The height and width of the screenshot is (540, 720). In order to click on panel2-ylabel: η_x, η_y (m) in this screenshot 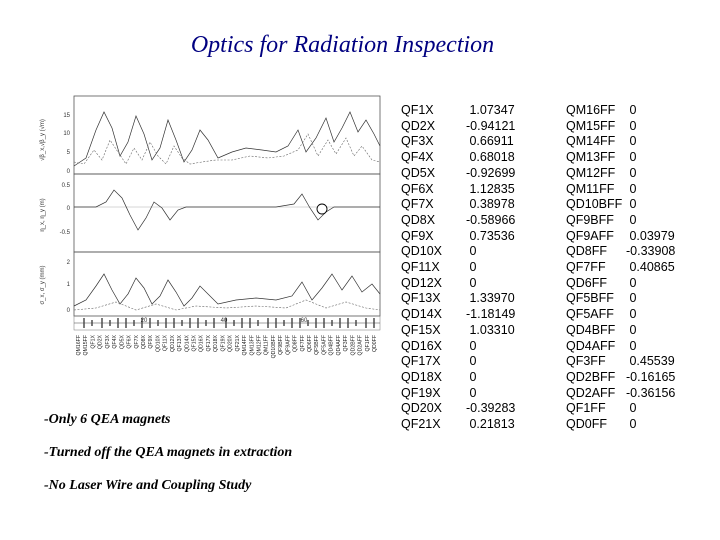, I will do `click(43, 214)`.